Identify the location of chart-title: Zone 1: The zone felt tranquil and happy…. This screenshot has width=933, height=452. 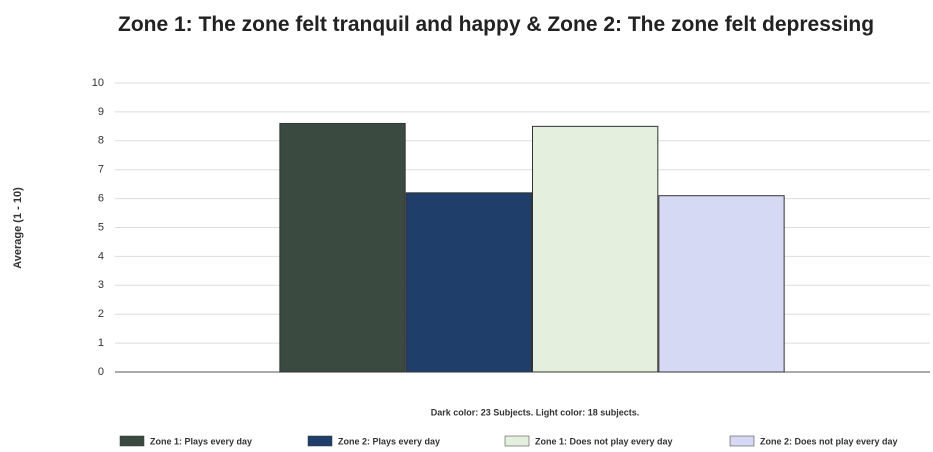
(496, 24).